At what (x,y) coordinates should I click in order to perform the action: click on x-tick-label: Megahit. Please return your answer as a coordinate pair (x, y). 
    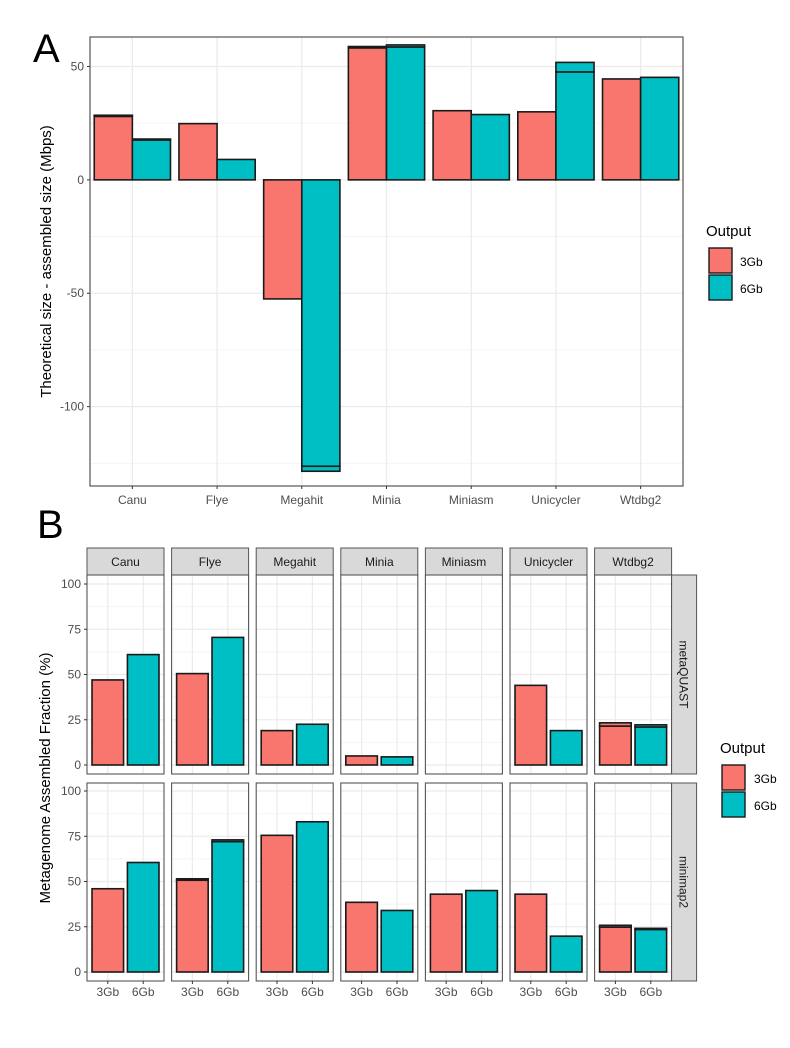
    Looking at the image, I should click on (301, 500).